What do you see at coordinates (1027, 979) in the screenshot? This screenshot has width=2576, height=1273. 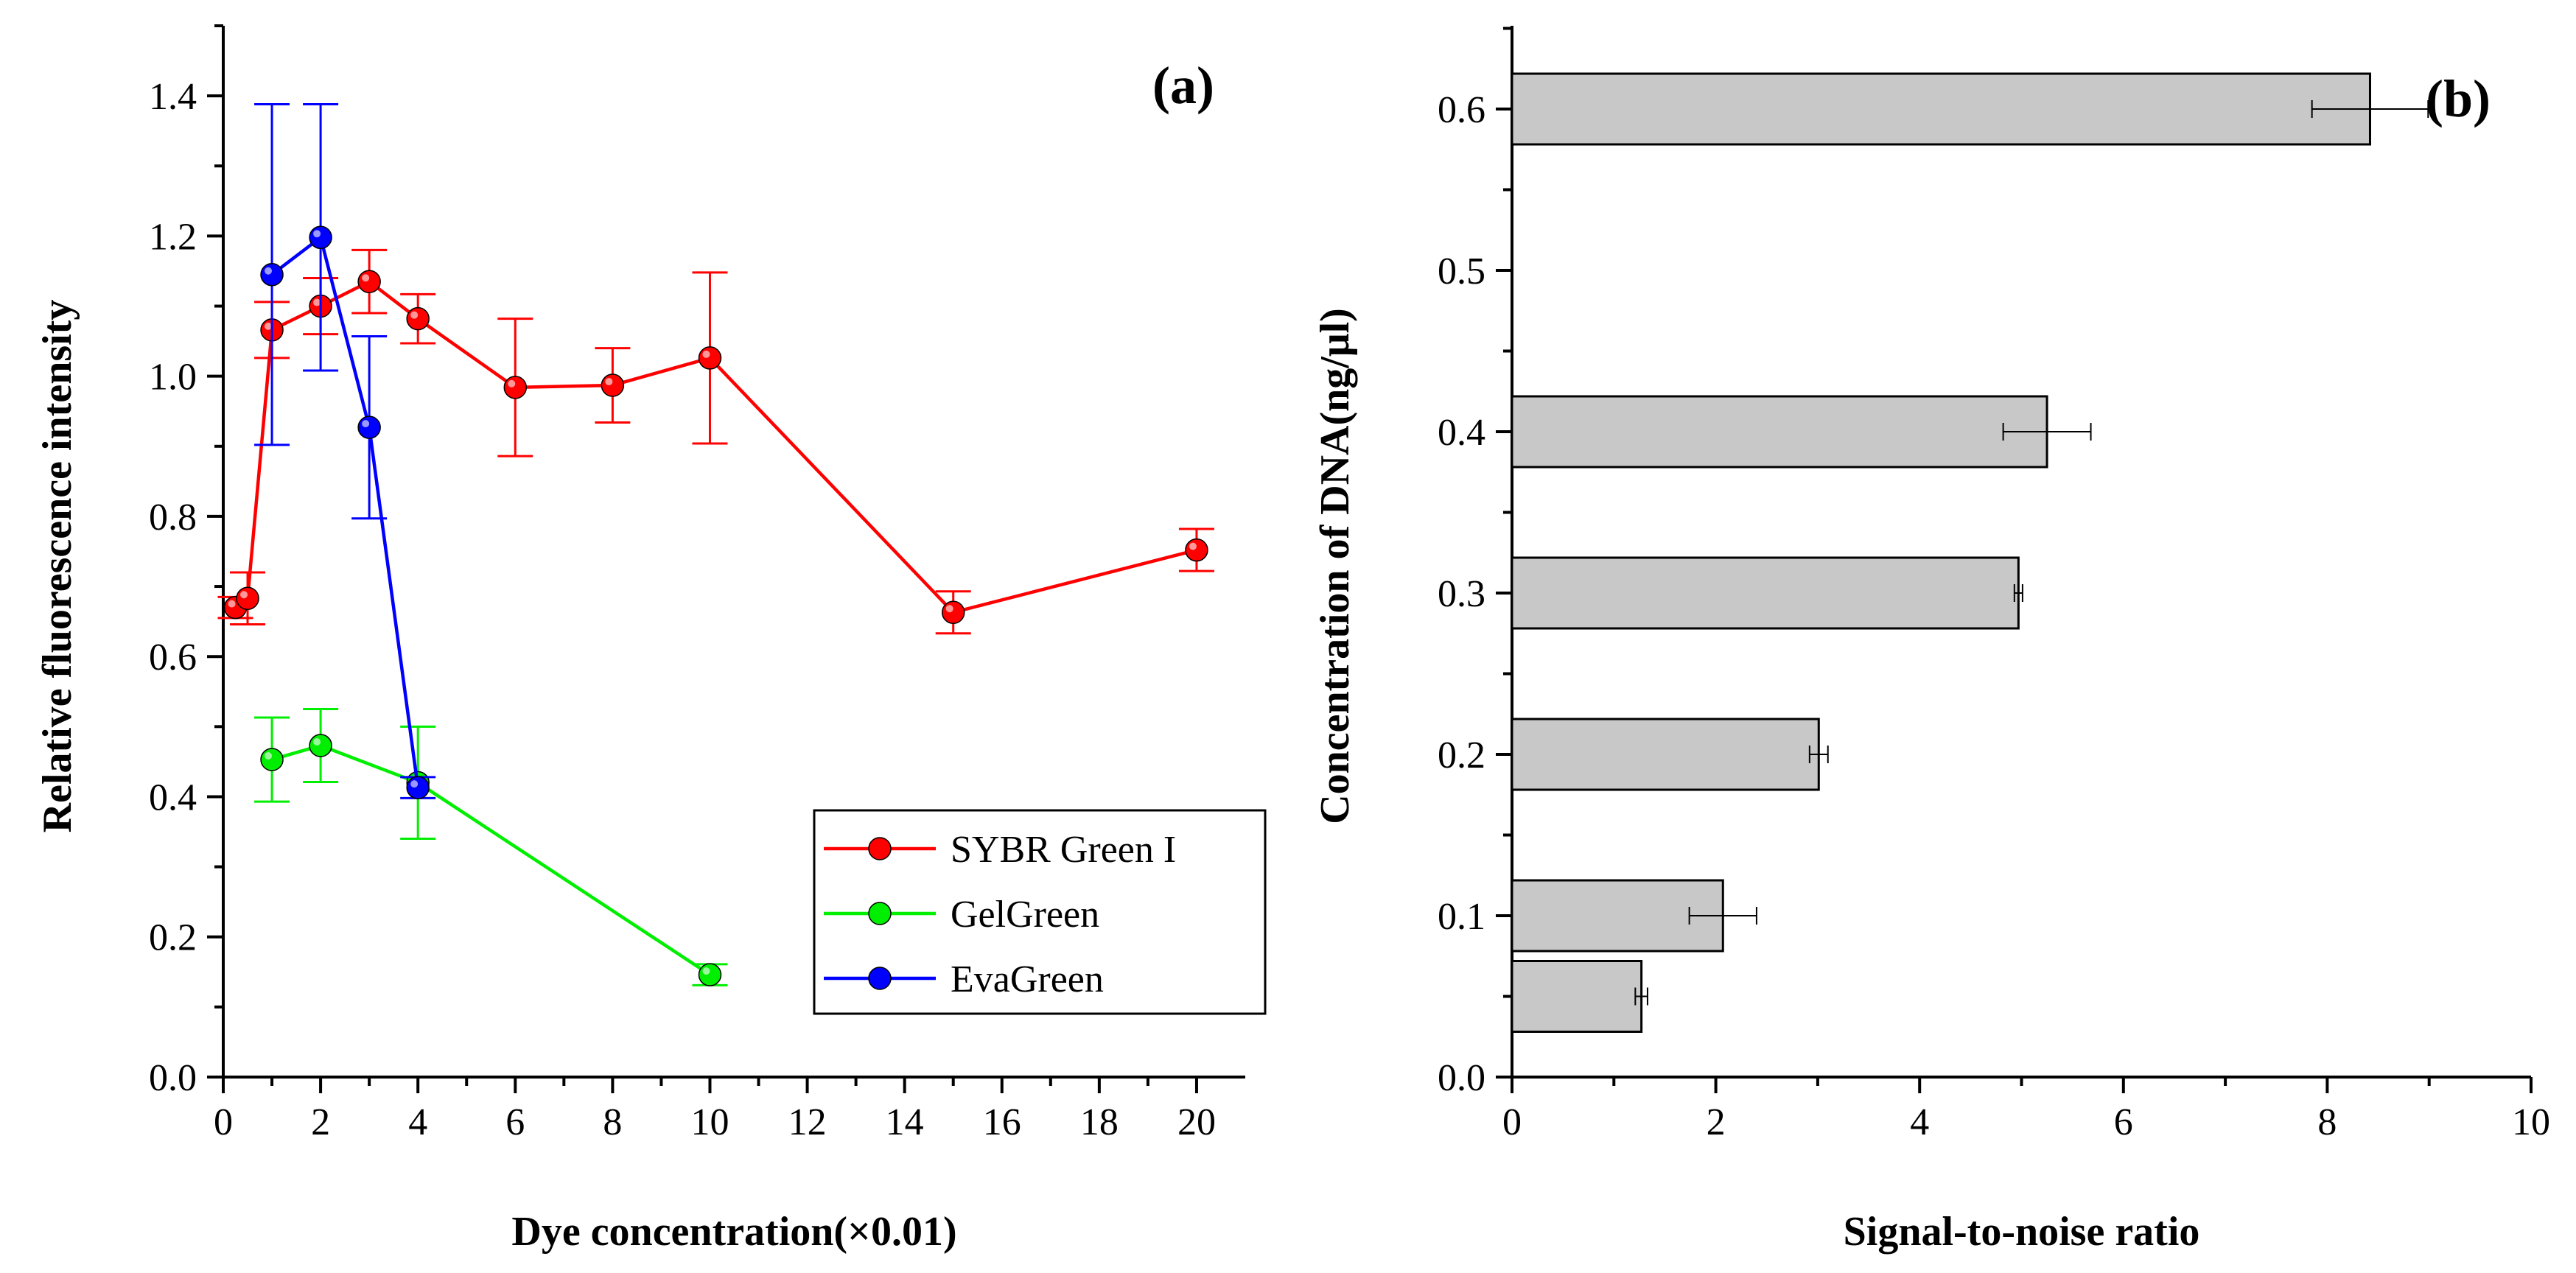 I see `legend-label: EvaGreen` at bounding box center [1027, 979].